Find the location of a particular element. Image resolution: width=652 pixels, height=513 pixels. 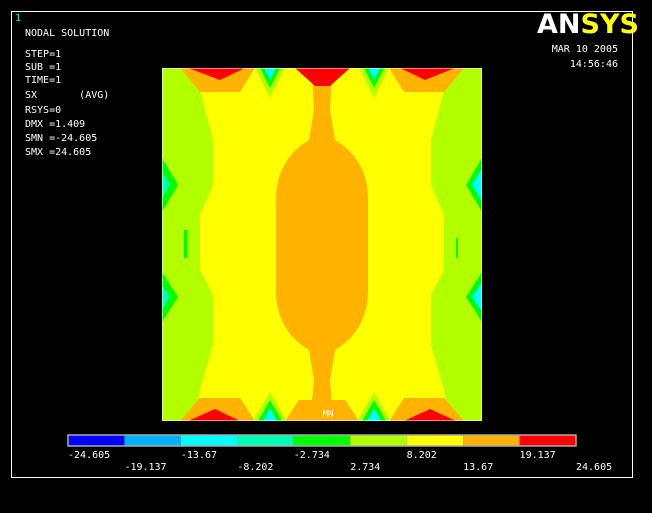

legend-label: 24.605 is located at coordinates (594, 467).